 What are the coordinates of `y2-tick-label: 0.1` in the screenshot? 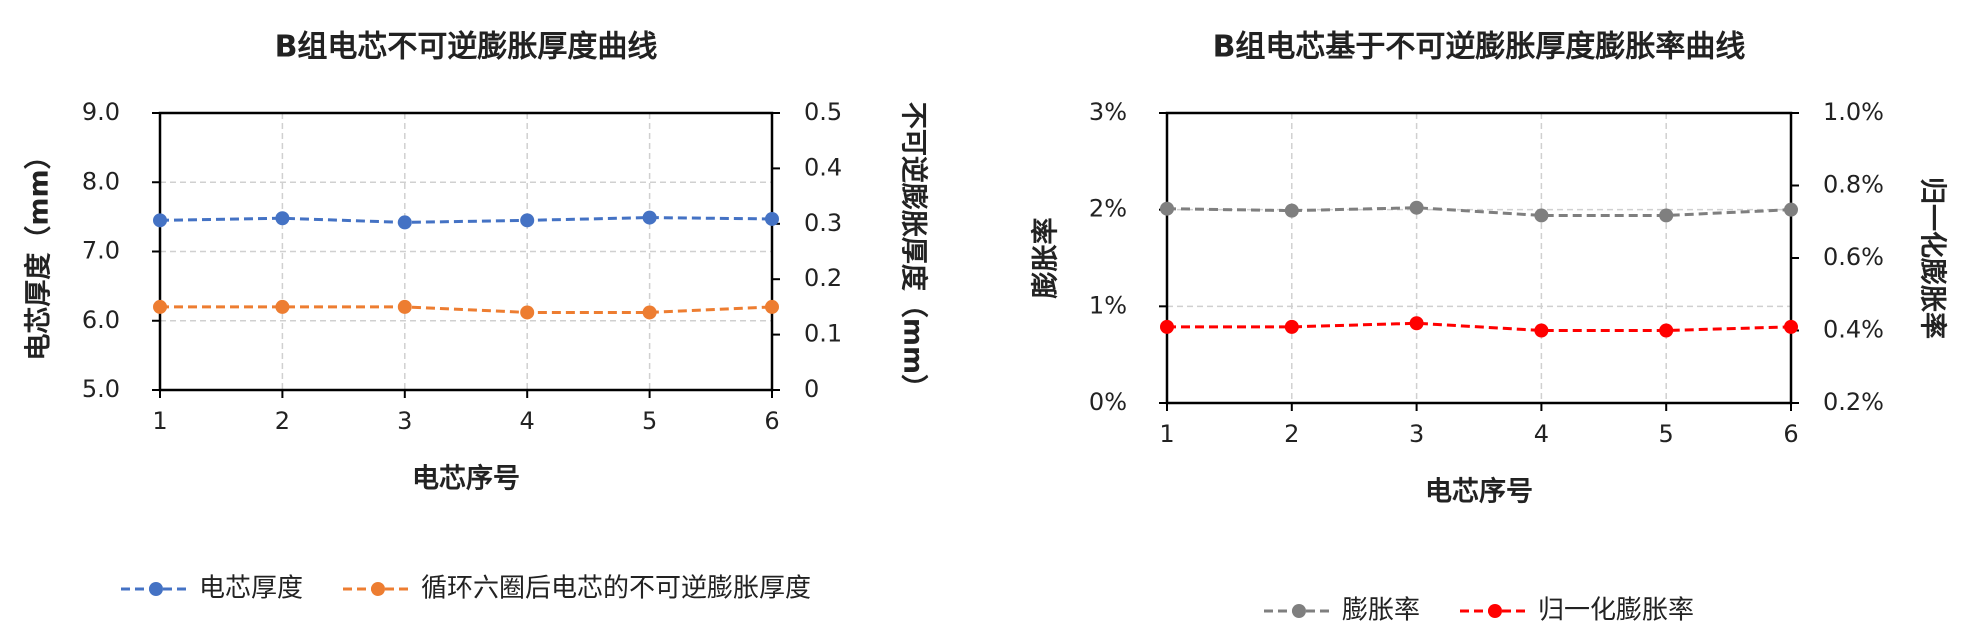 It's located at (823, 334).